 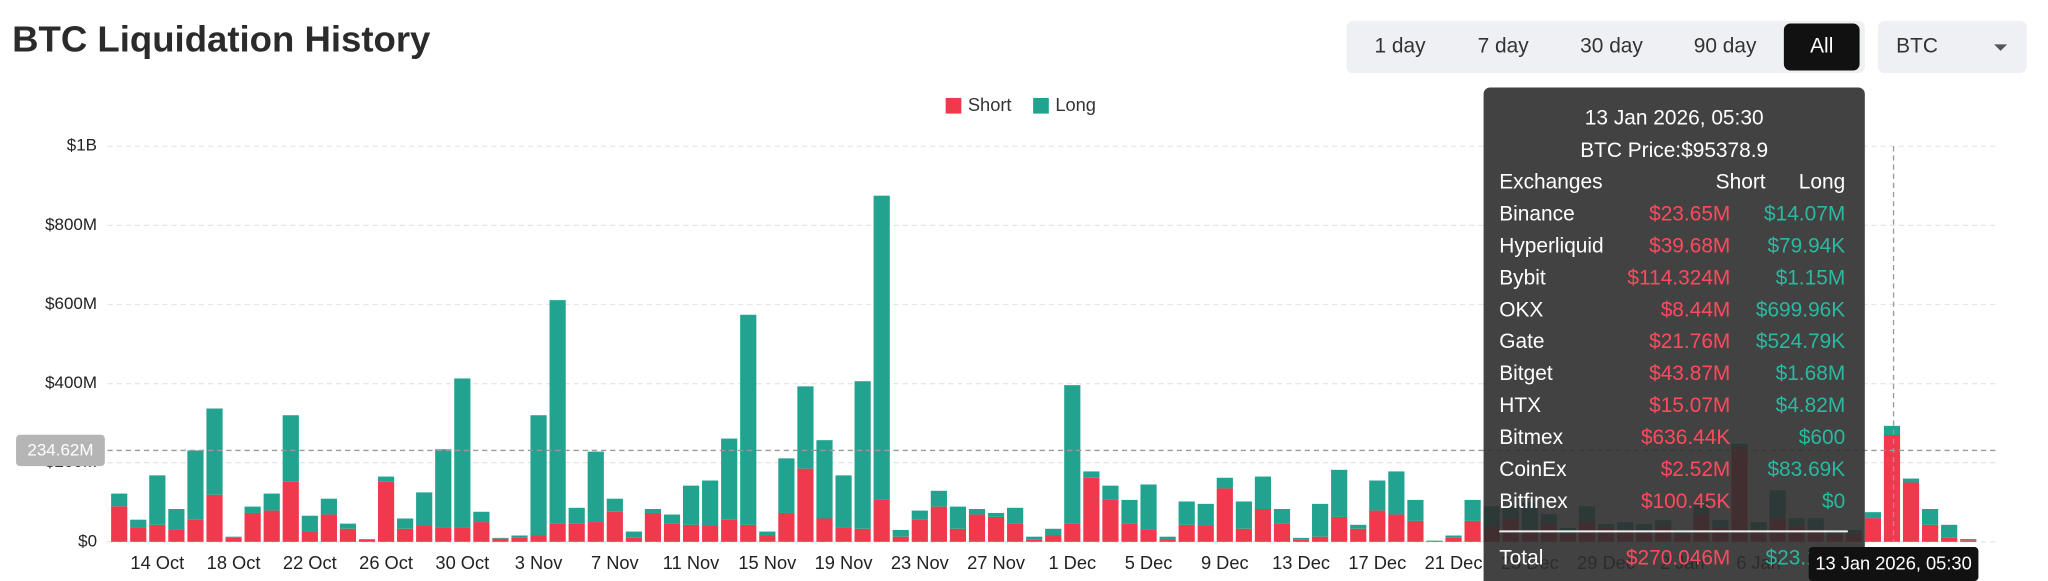 I want to click on range-button: All, so click(x=1821, y=46).